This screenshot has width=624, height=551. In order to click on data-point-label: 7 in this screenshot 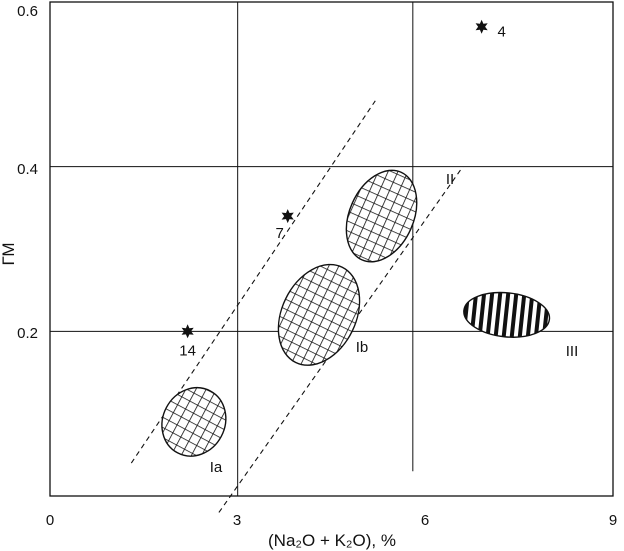, I will do `click(280, 233)`.